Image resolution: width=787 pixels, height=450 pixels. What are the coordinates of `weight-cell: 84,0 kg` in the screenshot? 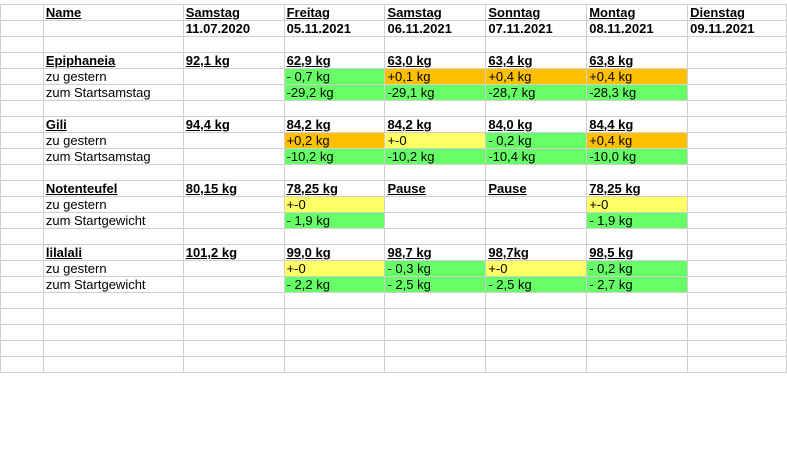 It's located at (536, 124).